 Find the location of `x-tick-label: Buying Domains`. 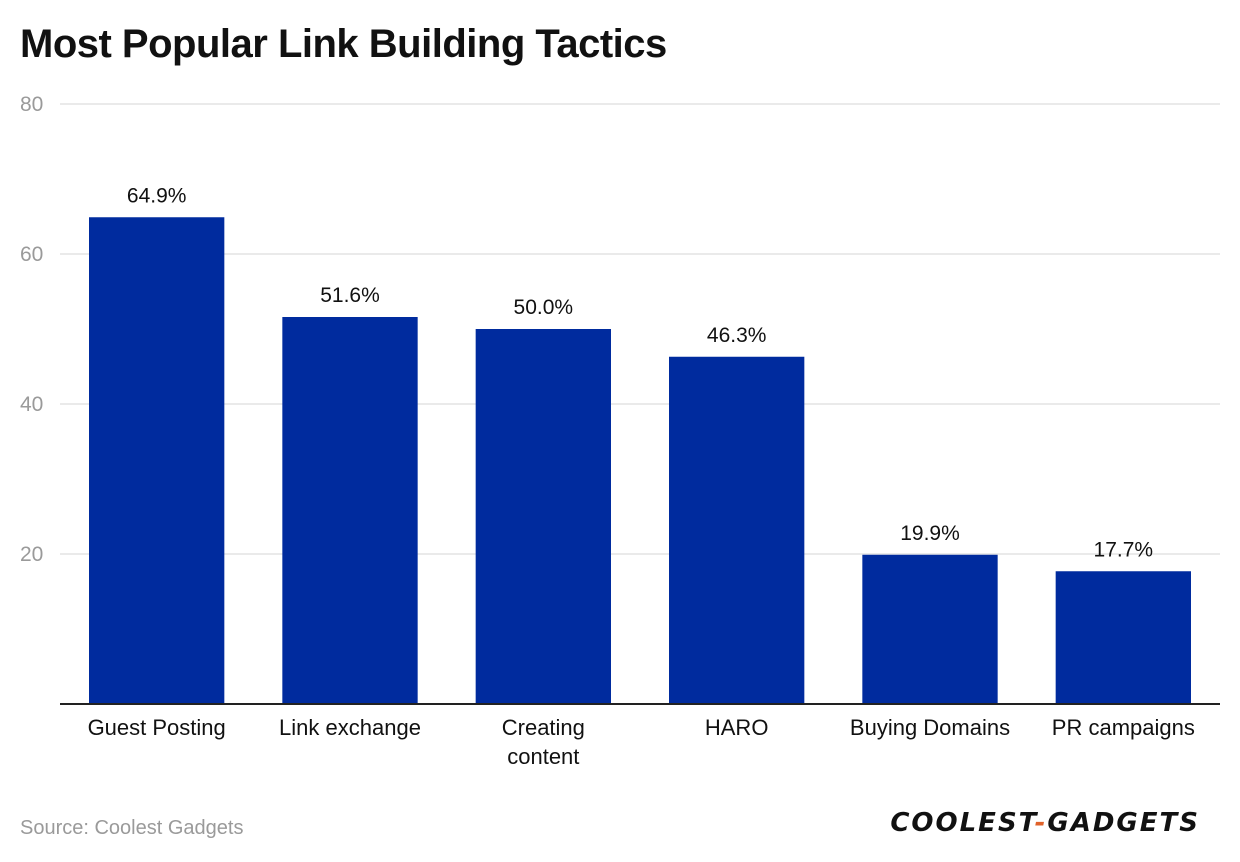

x-tick-label: Buying Domains is located at coordinates (930, 727).